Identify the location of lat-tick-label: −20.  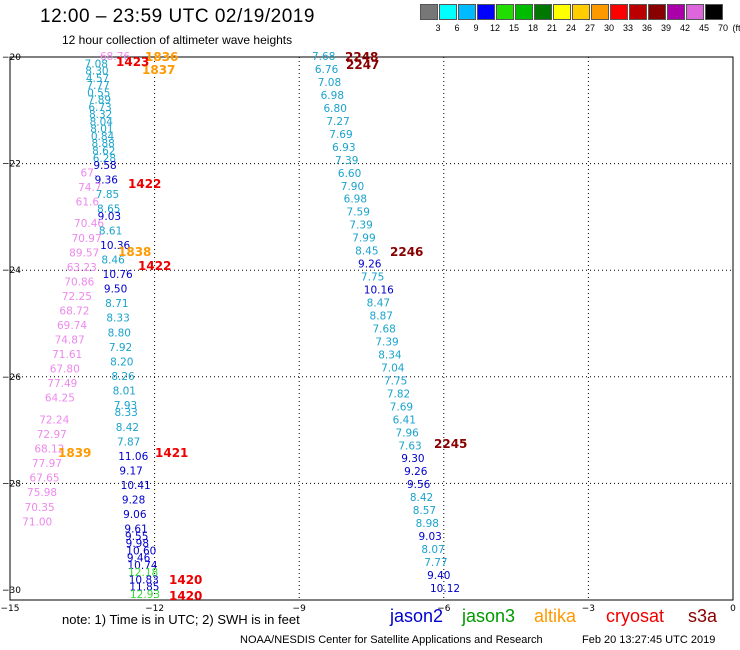
(11, 58).